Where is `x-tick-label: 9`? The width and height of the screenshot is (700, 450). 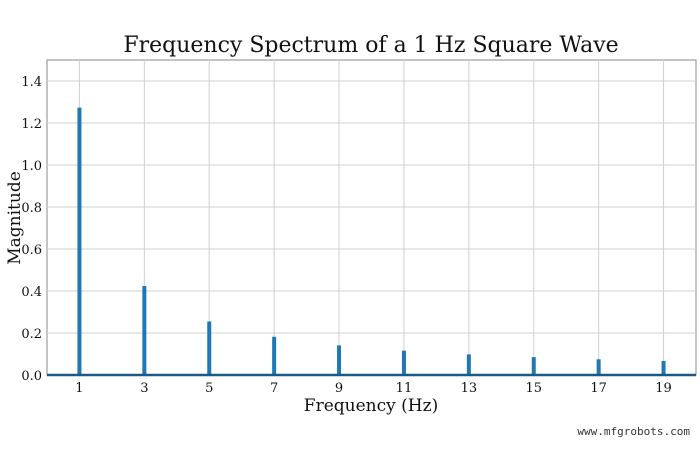
x-tick-label: 9 is located at coordinates (339, 388).